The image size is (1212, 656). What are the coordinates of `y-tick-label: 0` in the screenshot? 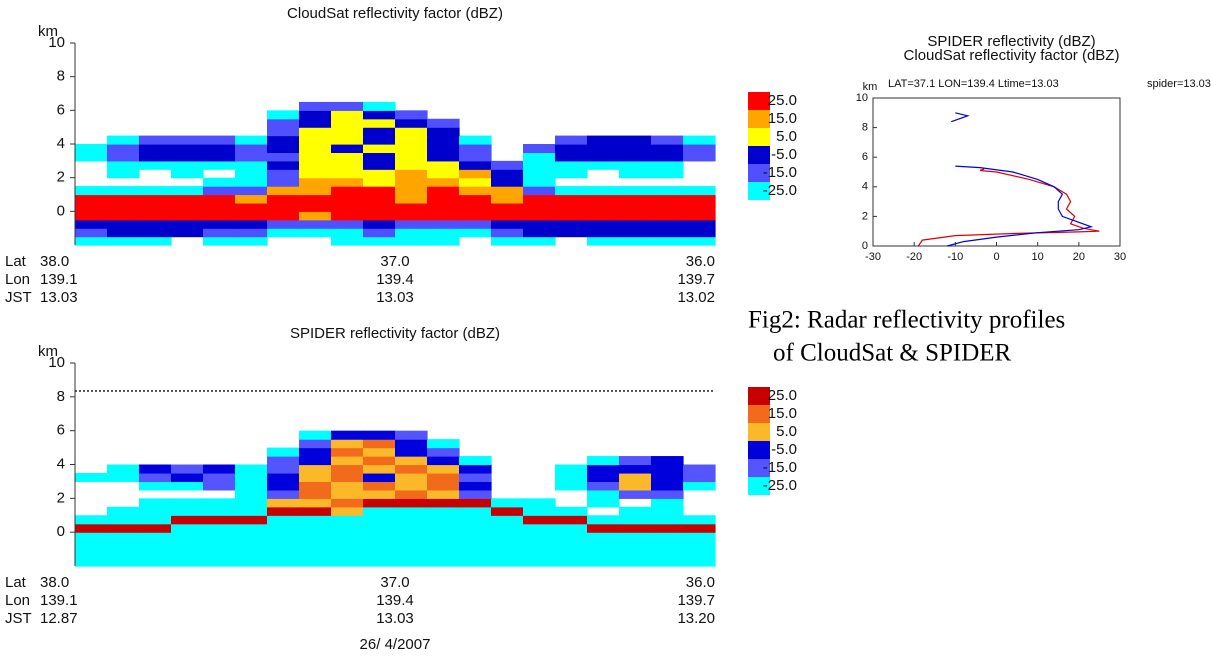 It's located at (865, 246).